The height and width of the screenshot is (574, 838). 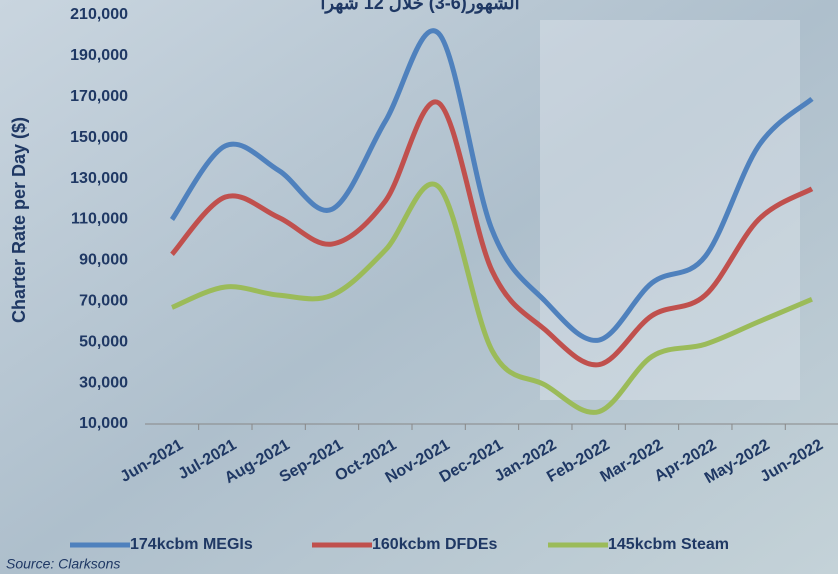 What do you see at coordinates (99, 178) in the screenshot?
I see `y-tick-label: 130,000` at bounding box center [99, 178].